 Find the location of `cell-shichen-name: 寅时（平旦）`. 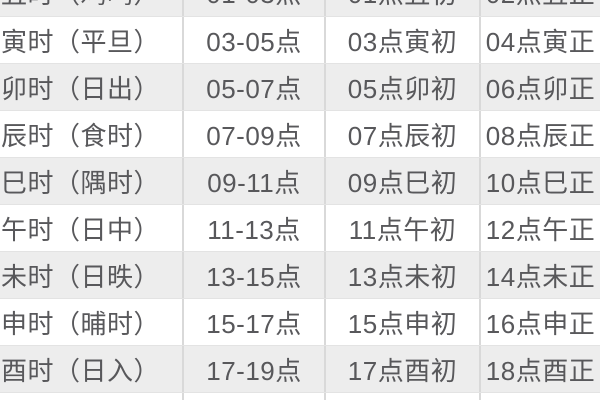

cell-shichen-name: 寅时（平旦） is located at coordinates (81, 41).